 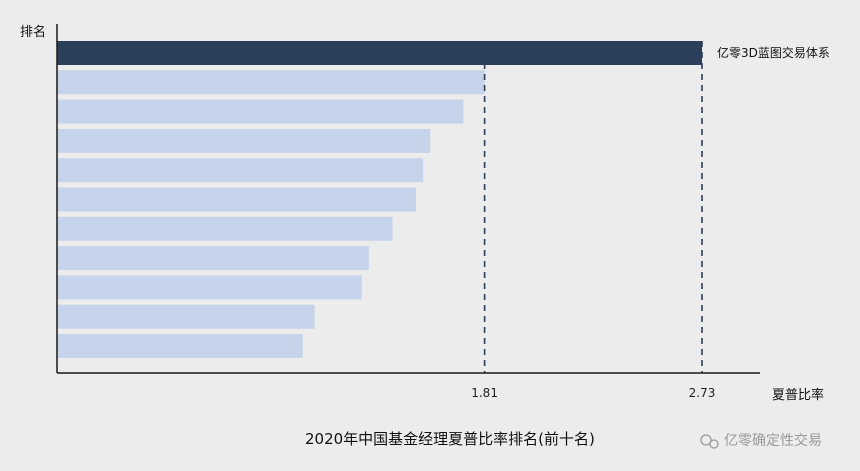 I want to click on x-axis-label: 夏普比率, so click(x=798, y=395).